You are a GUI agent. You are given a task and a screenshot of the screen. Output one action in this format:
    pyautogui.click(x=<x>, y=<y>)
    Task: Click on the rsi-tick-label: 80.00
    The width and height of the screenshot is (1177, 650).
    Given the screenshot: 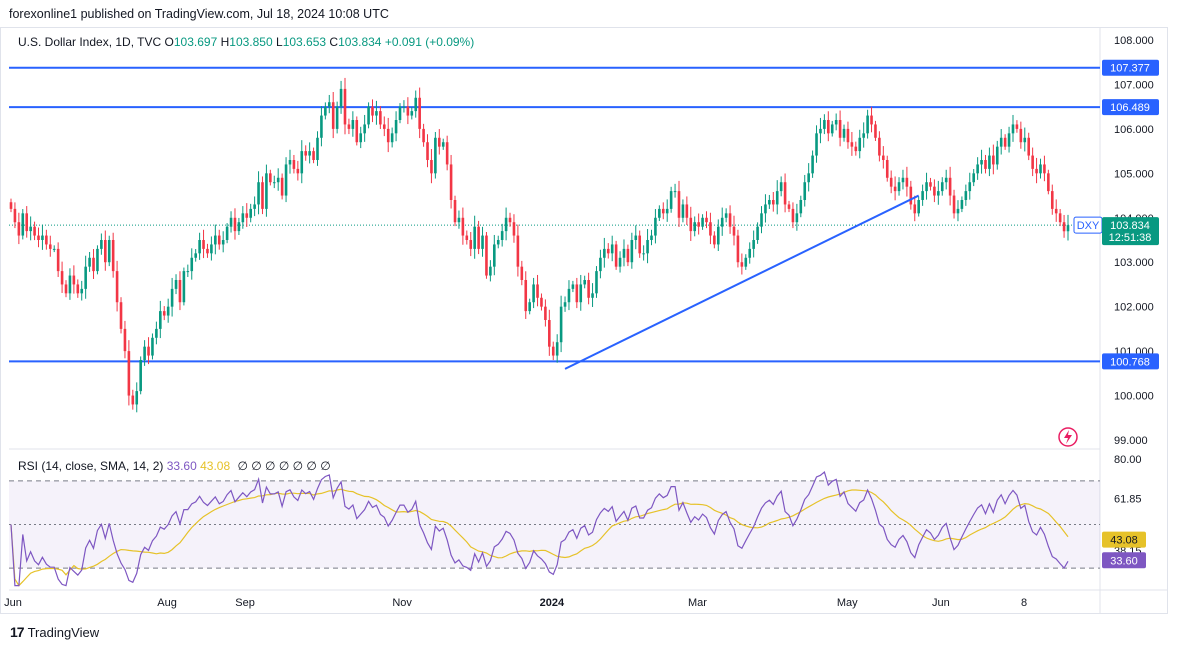 What is the action you would take?
    pyautogui.click(x=1128, y=460)
    